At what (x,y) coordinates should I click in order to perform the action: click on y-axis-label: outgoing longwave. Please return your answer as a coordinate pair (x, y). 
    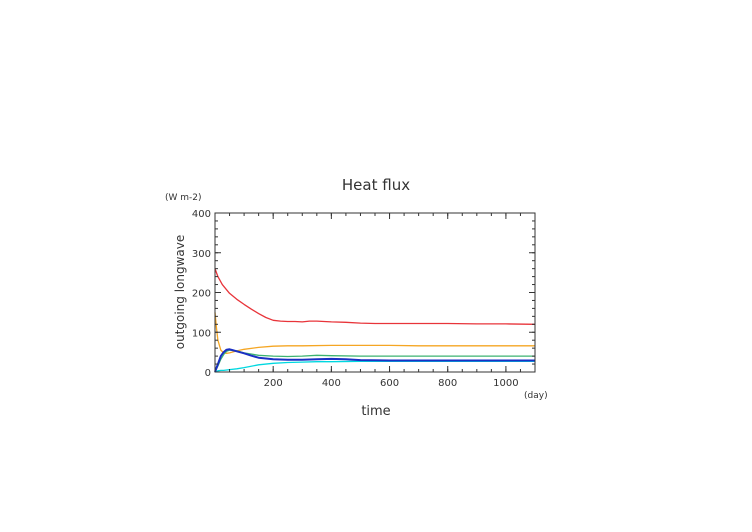
    Looking at the image, I should click on (180, 292).